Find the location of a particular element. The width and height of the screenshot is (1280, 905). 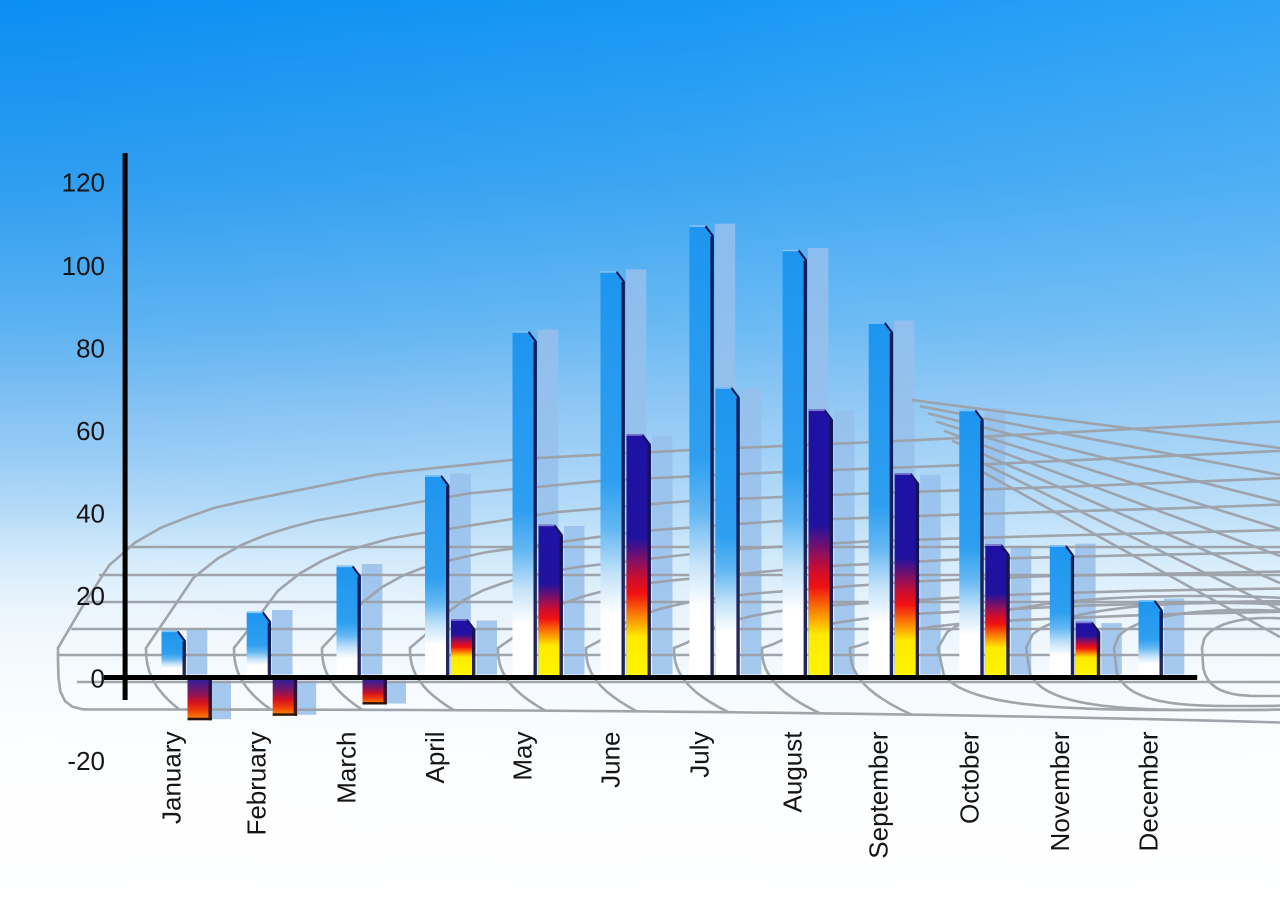

svg-text: 120 is located at coordinates (83, 182).